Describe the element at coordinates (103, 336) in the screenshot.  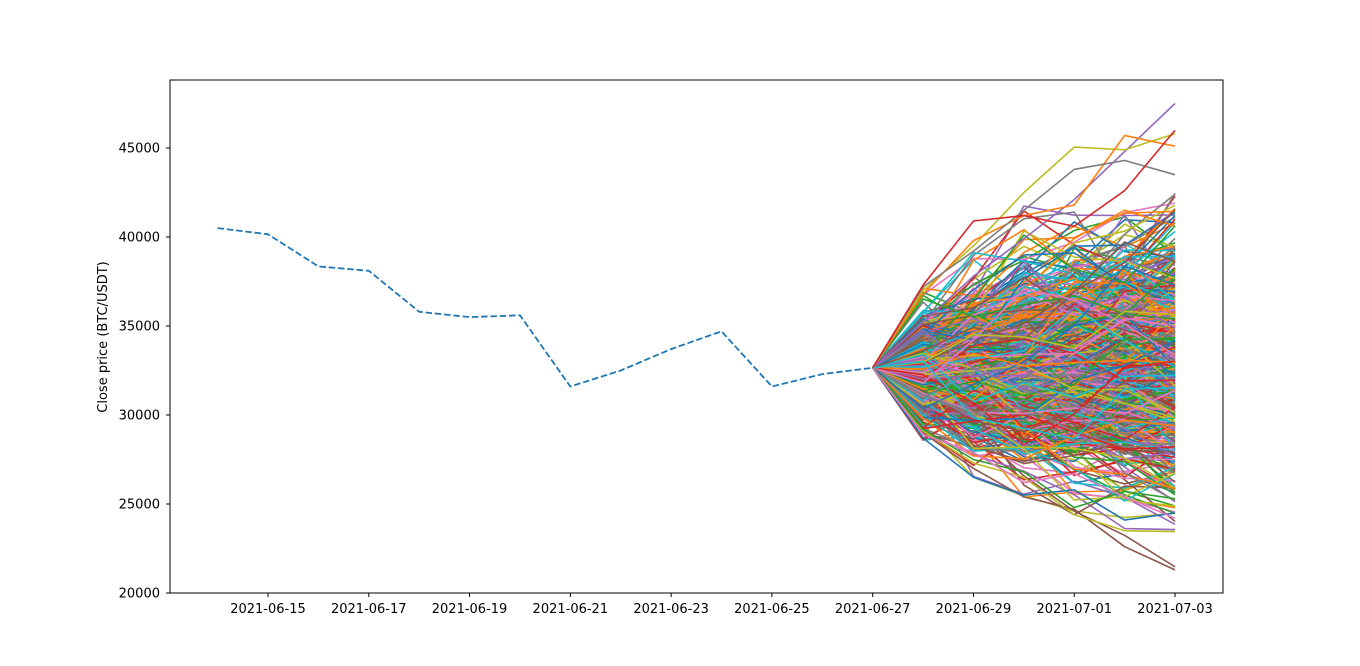
I see `y-axis-label: Close price (BTC/USDT)` at that location.